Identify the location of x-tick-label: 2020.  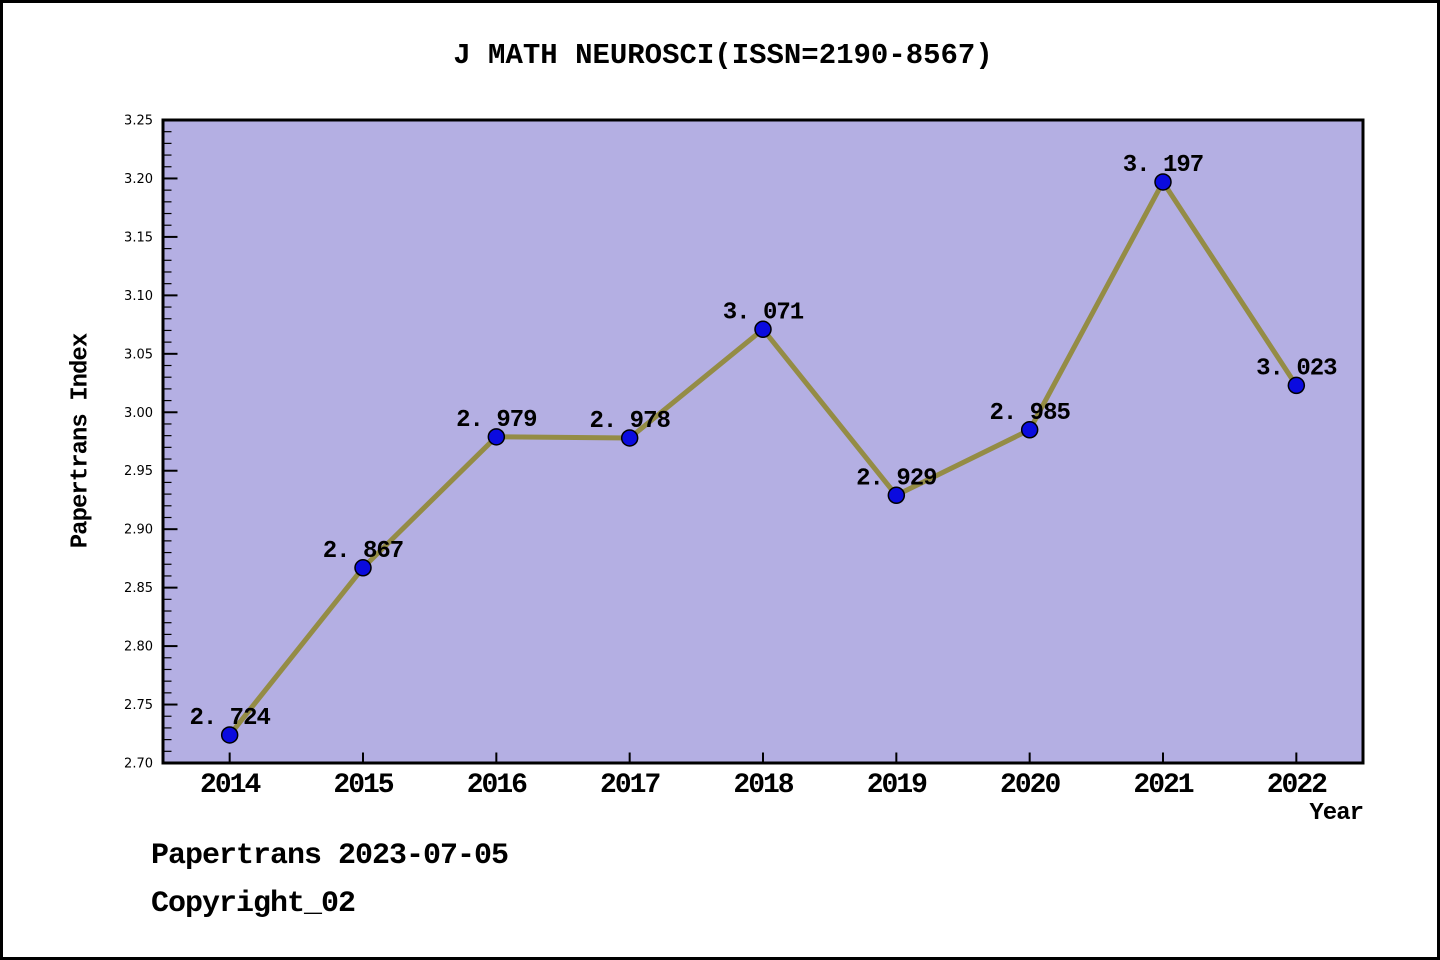
(1030, 785).